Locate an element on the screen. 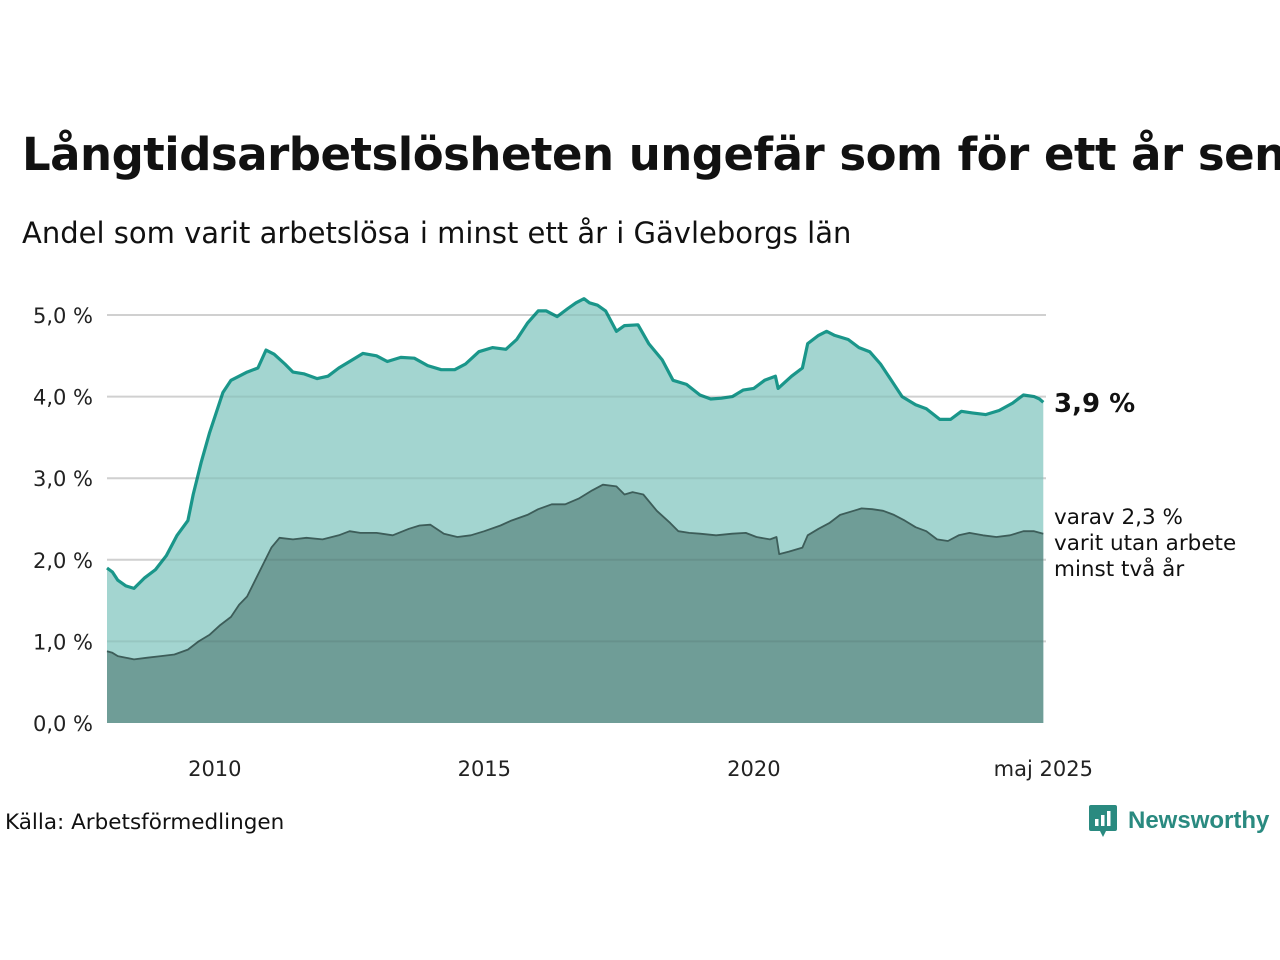 This screenshot has width=1280, height=960. x-tick-label: 2010 is located at coordinates (214, 769).